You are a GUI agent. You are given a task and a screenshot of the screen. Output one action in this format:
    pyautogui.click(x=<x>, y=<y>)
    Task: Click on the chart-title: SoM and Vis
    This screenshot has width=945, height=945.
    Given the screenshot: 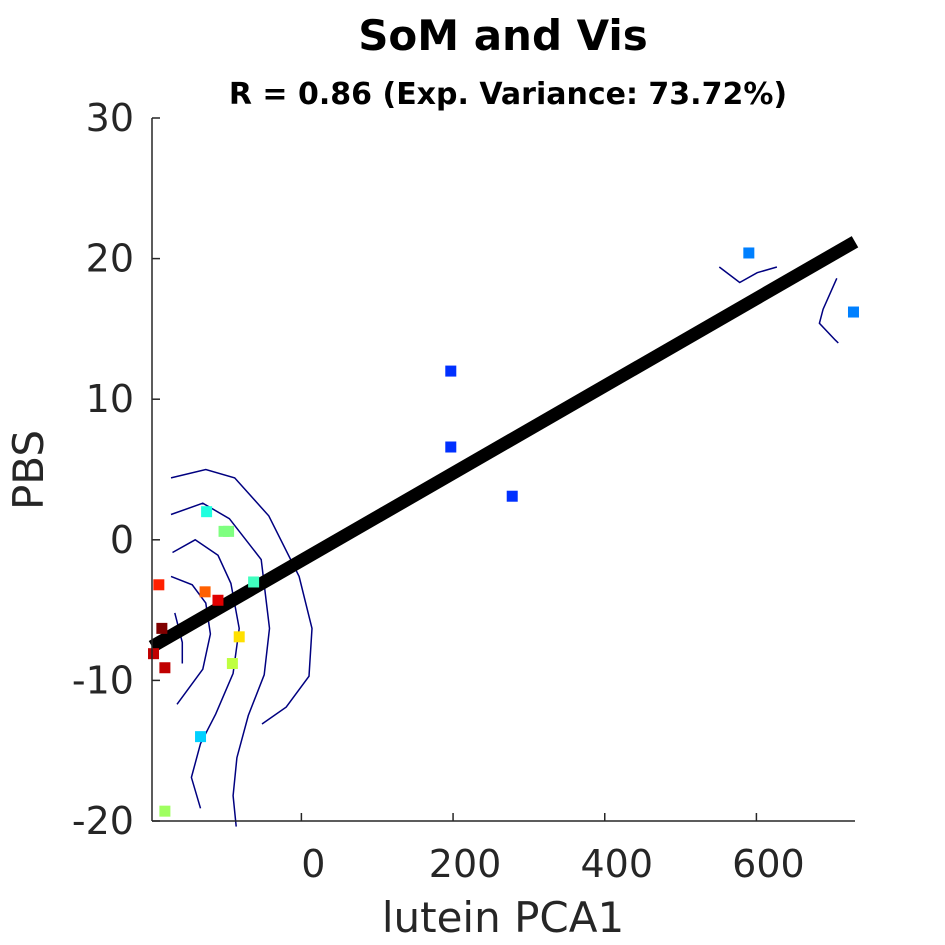 What is the action you would take?
    pyautogui.click(x=503, y=35)
    